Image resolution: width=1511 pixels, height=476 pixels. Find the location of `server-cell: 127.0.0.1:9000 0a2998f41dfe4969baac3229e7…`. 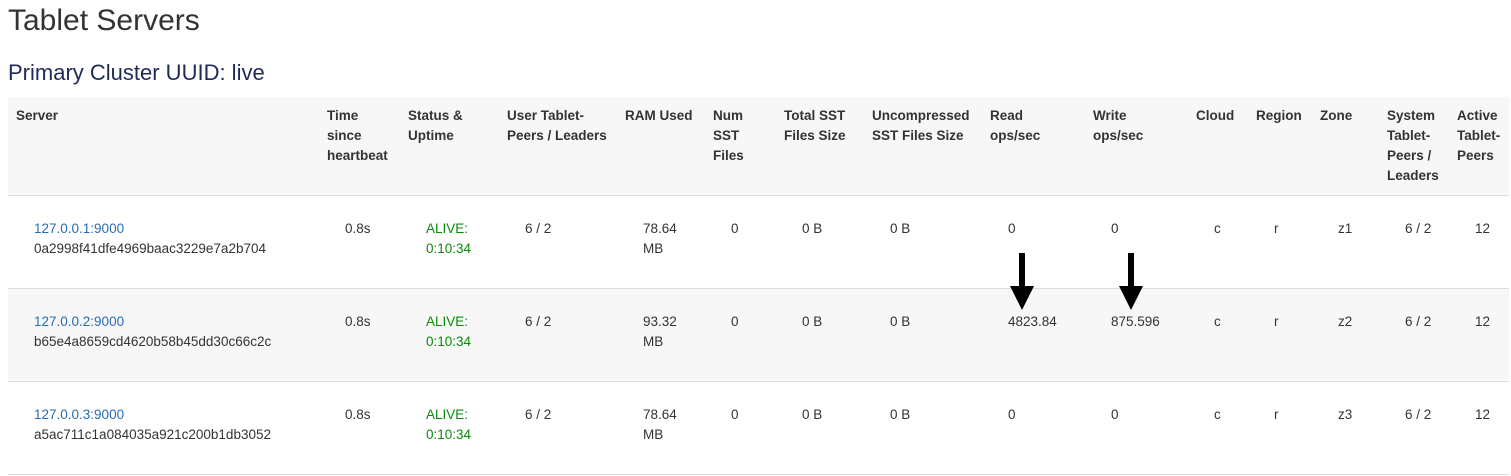

server-cell: 127.0.0.1:9000 0a2998f41dfe4969baac3229e7… is located at coordinates (163, 242).